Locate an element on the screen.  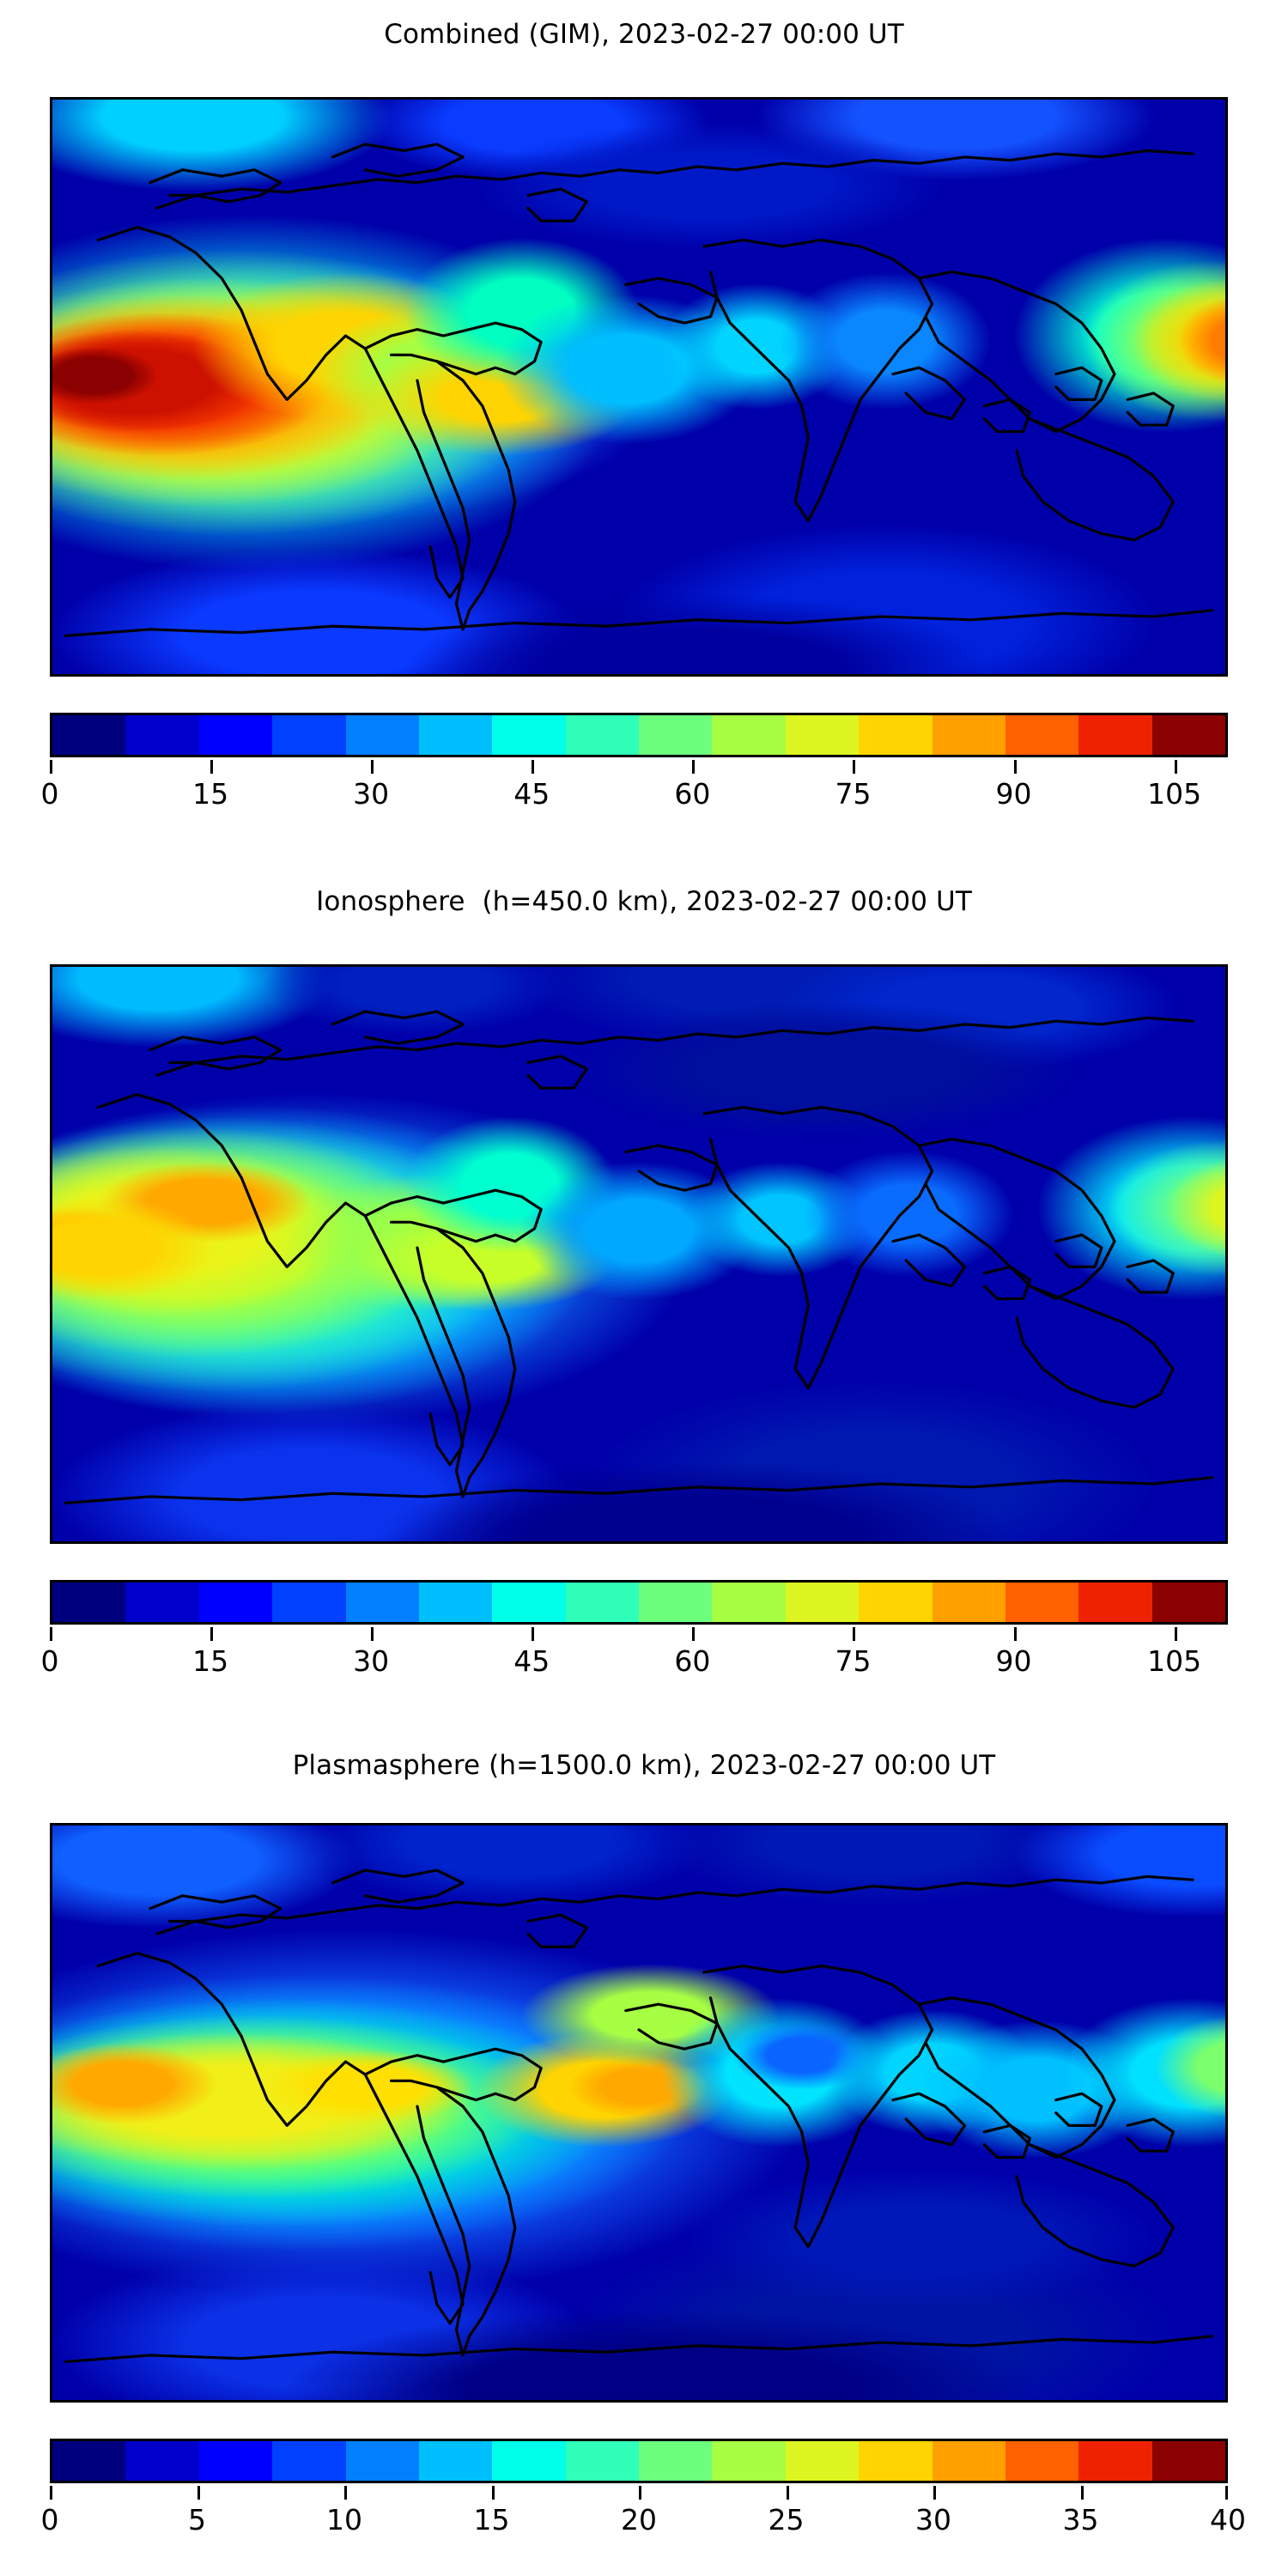
colorbar-ionosphere is located at coordinates (639, 1602).